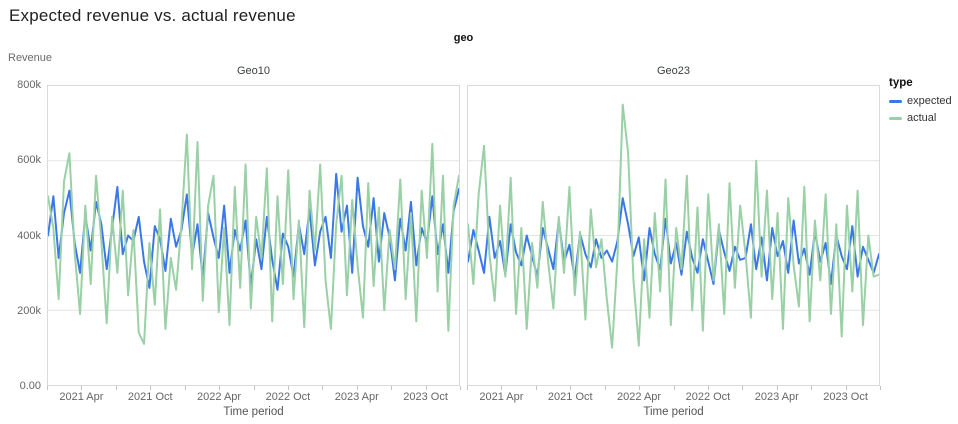 The height and width of the screenshot is (424, 958). Describe the element at coordinates (895, 118) in the screenshot. I see `legend-swatch-actual` at that location.